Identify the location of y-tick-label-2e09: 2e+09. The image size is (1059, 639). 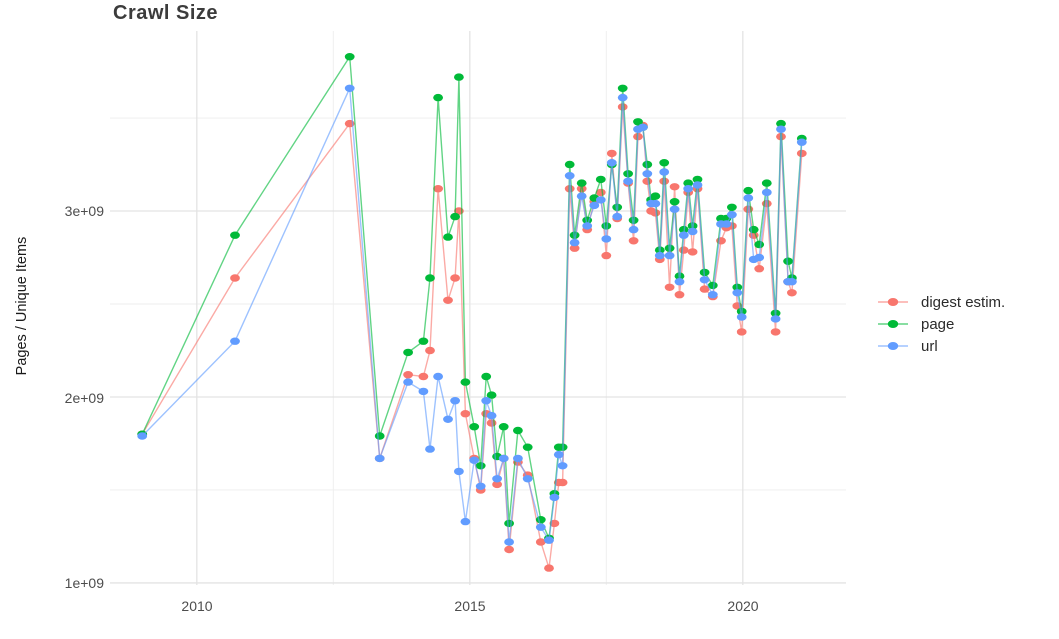
(84, 398).